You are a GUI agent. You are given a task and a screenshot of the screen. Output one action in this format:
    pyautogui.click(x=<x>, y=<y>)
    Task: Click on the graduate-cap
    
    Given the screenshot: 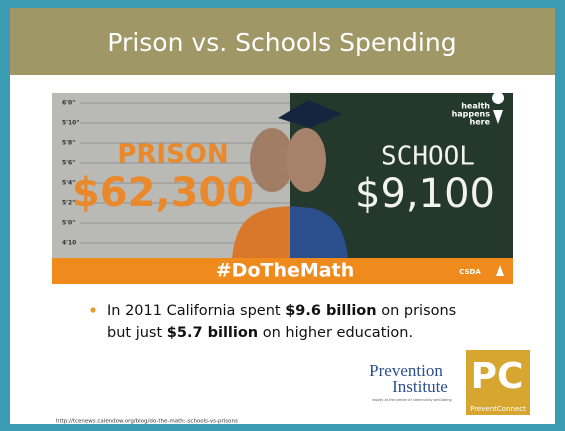 What is the action you would take?
    pyautogui.click(x=310, y=114)
    